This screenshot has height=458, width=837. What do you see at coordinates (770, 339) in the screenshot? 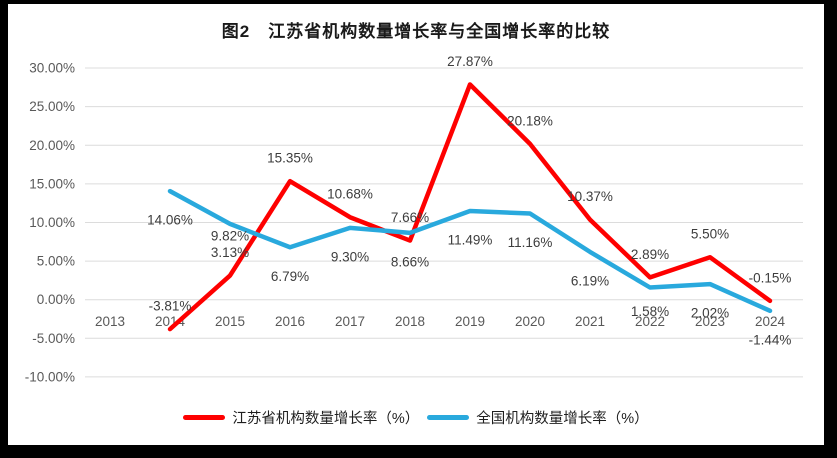
I see `data-label-series-1: -1.44%` at bounding box center [770, 339].